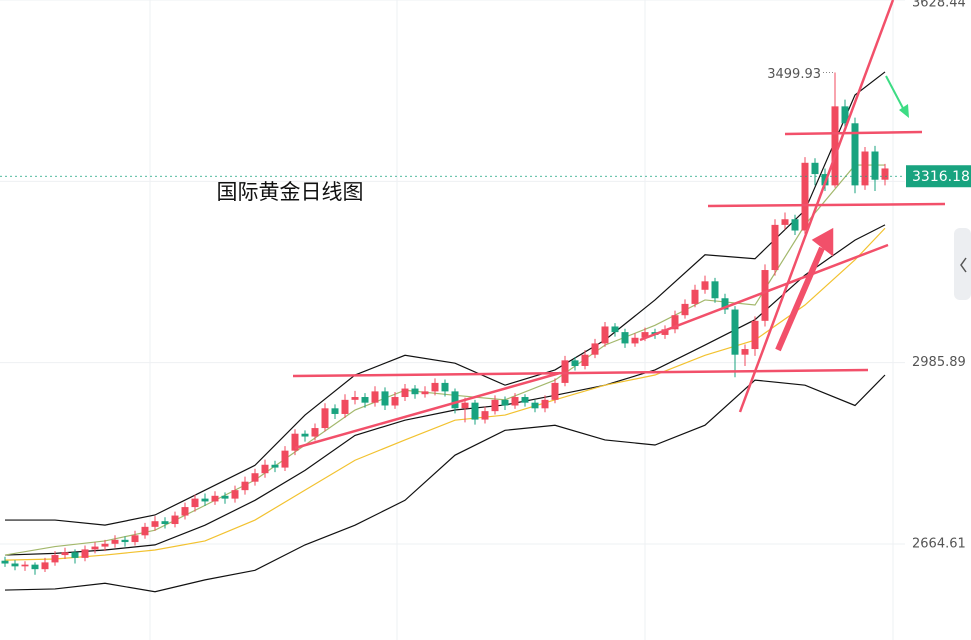 The image size is (971, 640). What do you see at coordinates (939, 543) in the screenshot?
I see `y-tick-label: 2664.61` at bounding box center [939, 543].